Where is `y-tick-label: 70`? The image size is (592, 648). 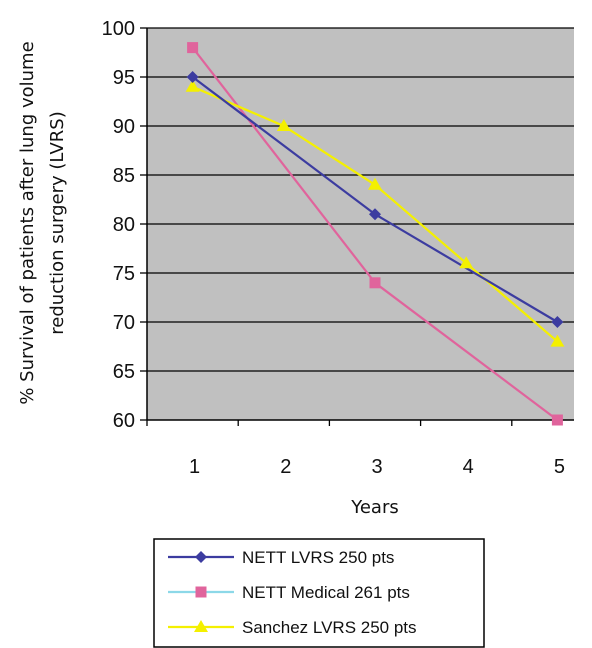
y-tick-label: 70 is located at coordinates (124, 323).